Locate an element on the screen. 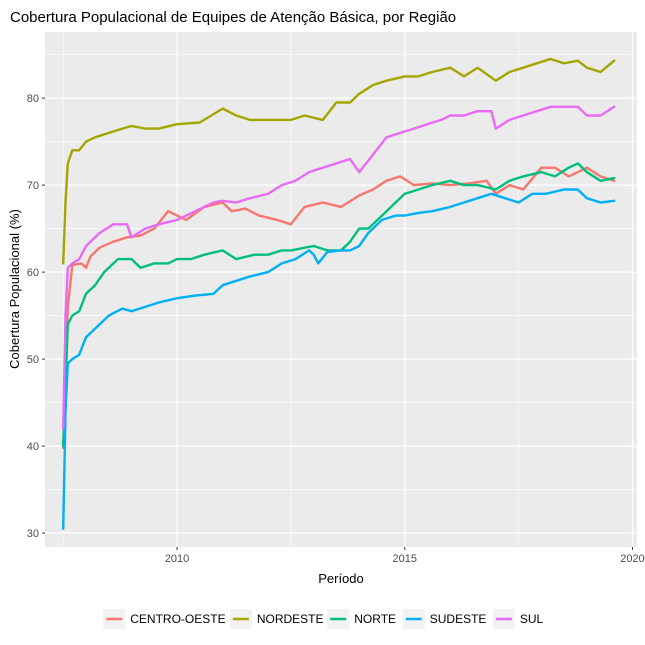  legend-item-sudeste: SUDESTE is located at coordinates (444, 619).